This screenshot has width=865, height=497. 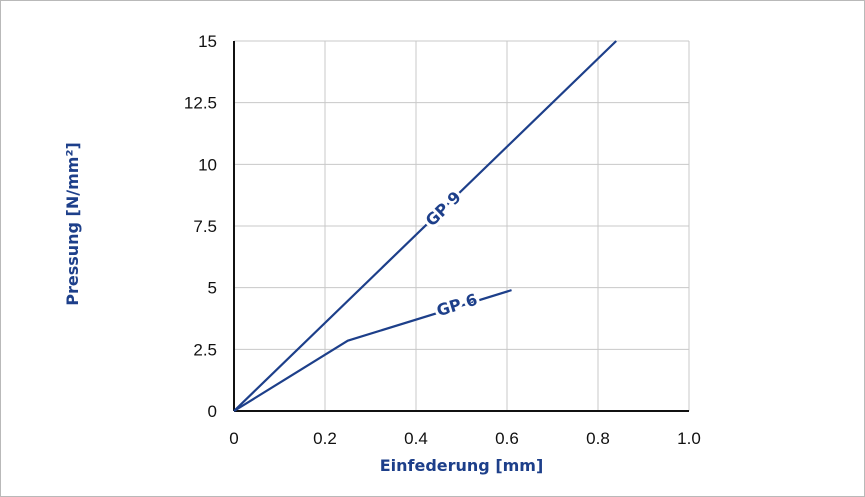 I want to click on y-tick-label: 7.5, so click(x=205, y=226).